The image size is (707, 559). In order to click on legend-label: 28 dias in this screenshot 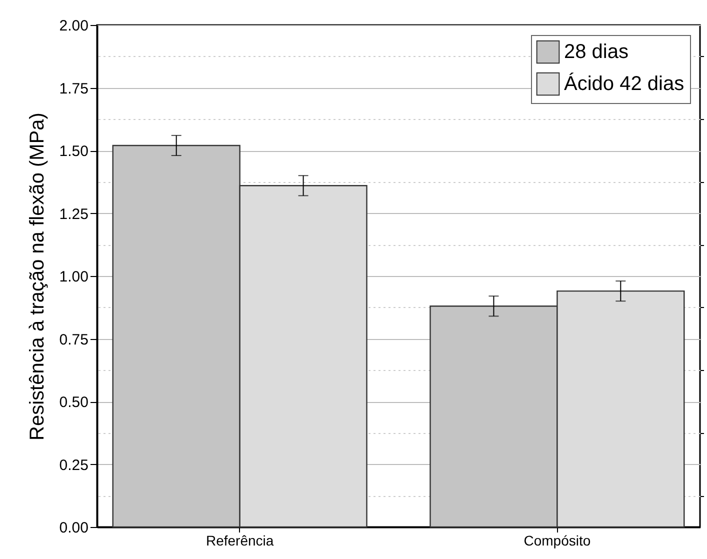, I will do `click(596, 52)`.